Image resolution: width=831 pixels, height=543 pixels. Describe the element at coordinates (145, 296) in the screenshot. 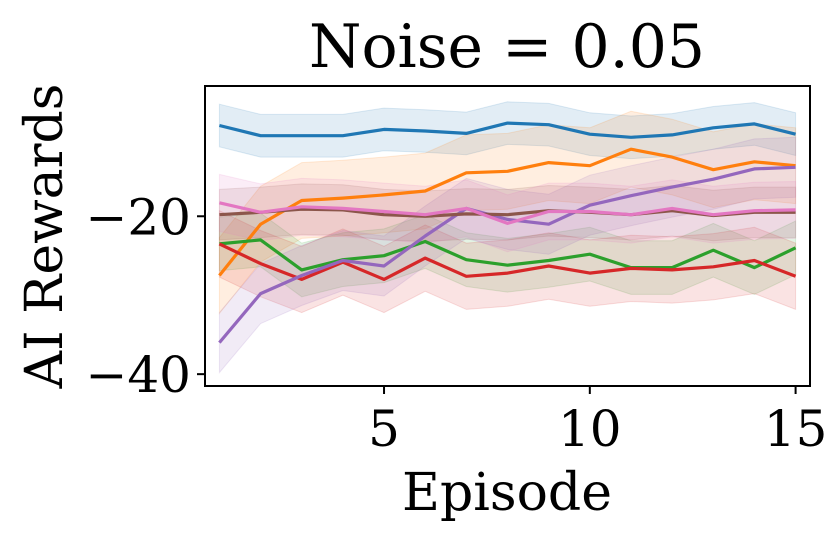

I see `y-axis-ticks: −20 −40` at that location.